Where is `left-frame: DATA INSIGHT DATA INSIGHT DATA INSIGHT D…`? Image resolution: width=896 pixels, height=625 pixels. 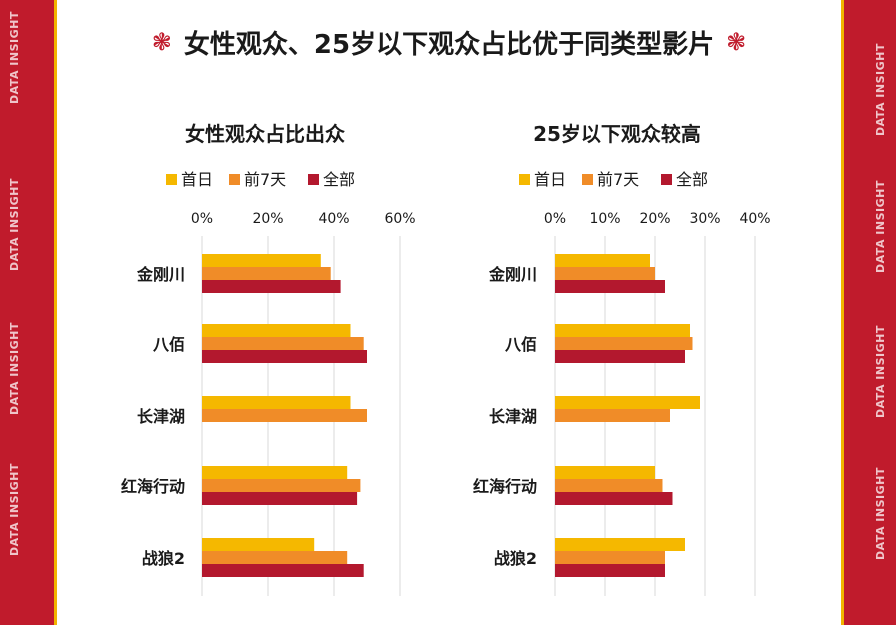 left-frame: DATA INSIGHT DATA INSIGHT DATA INSIGHT D… is located at coordinates (28, 312).